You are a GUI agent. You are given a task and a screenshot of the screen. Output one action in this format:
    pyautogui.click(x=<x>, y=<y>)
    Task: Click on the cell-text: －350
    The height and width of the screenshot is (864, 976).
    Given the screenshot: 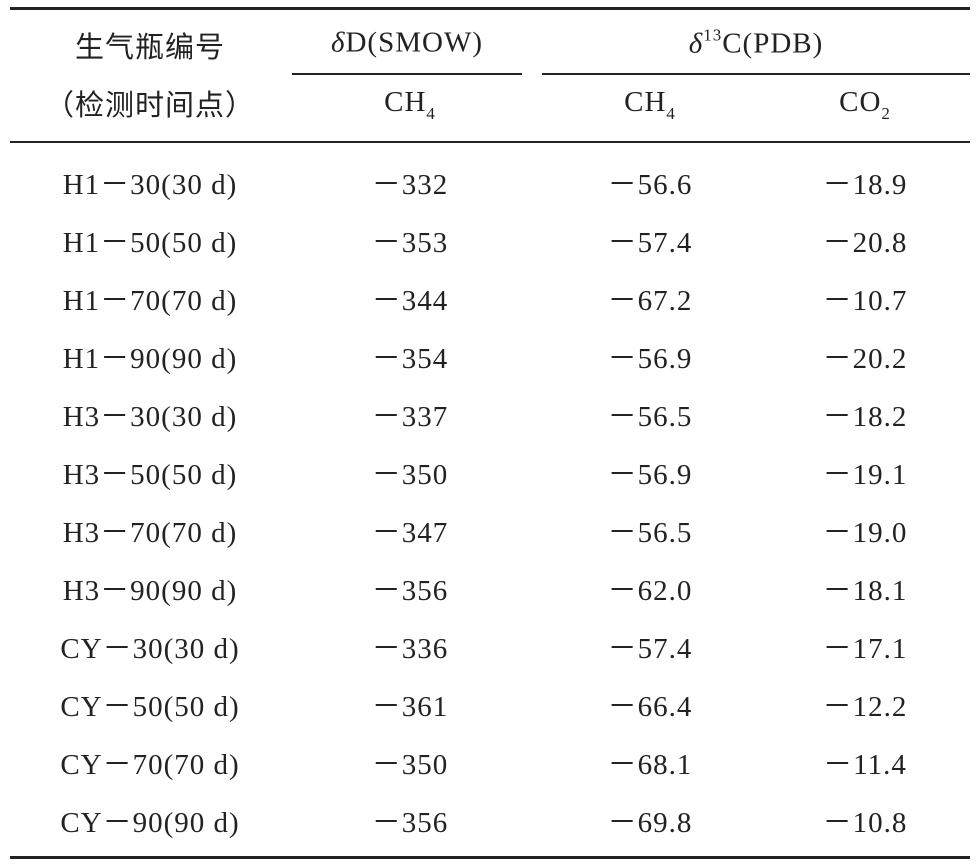 What is the action you would take?
    pyautogui.click(x=410, y=475)
    